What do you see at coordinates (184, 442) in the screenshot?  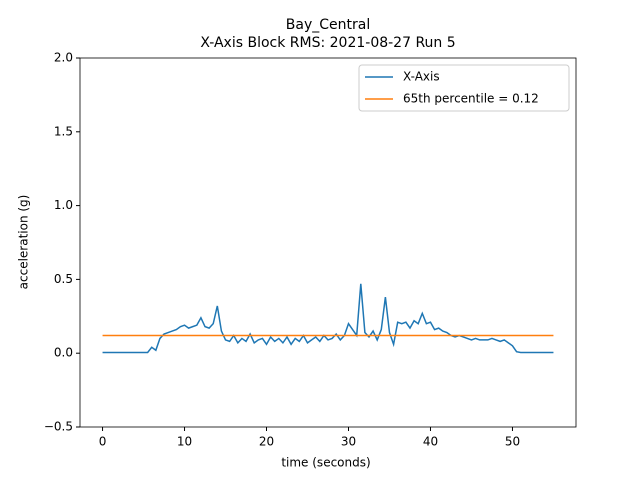 I see `x-tick-label: 10` at bounding box center [184, 442].